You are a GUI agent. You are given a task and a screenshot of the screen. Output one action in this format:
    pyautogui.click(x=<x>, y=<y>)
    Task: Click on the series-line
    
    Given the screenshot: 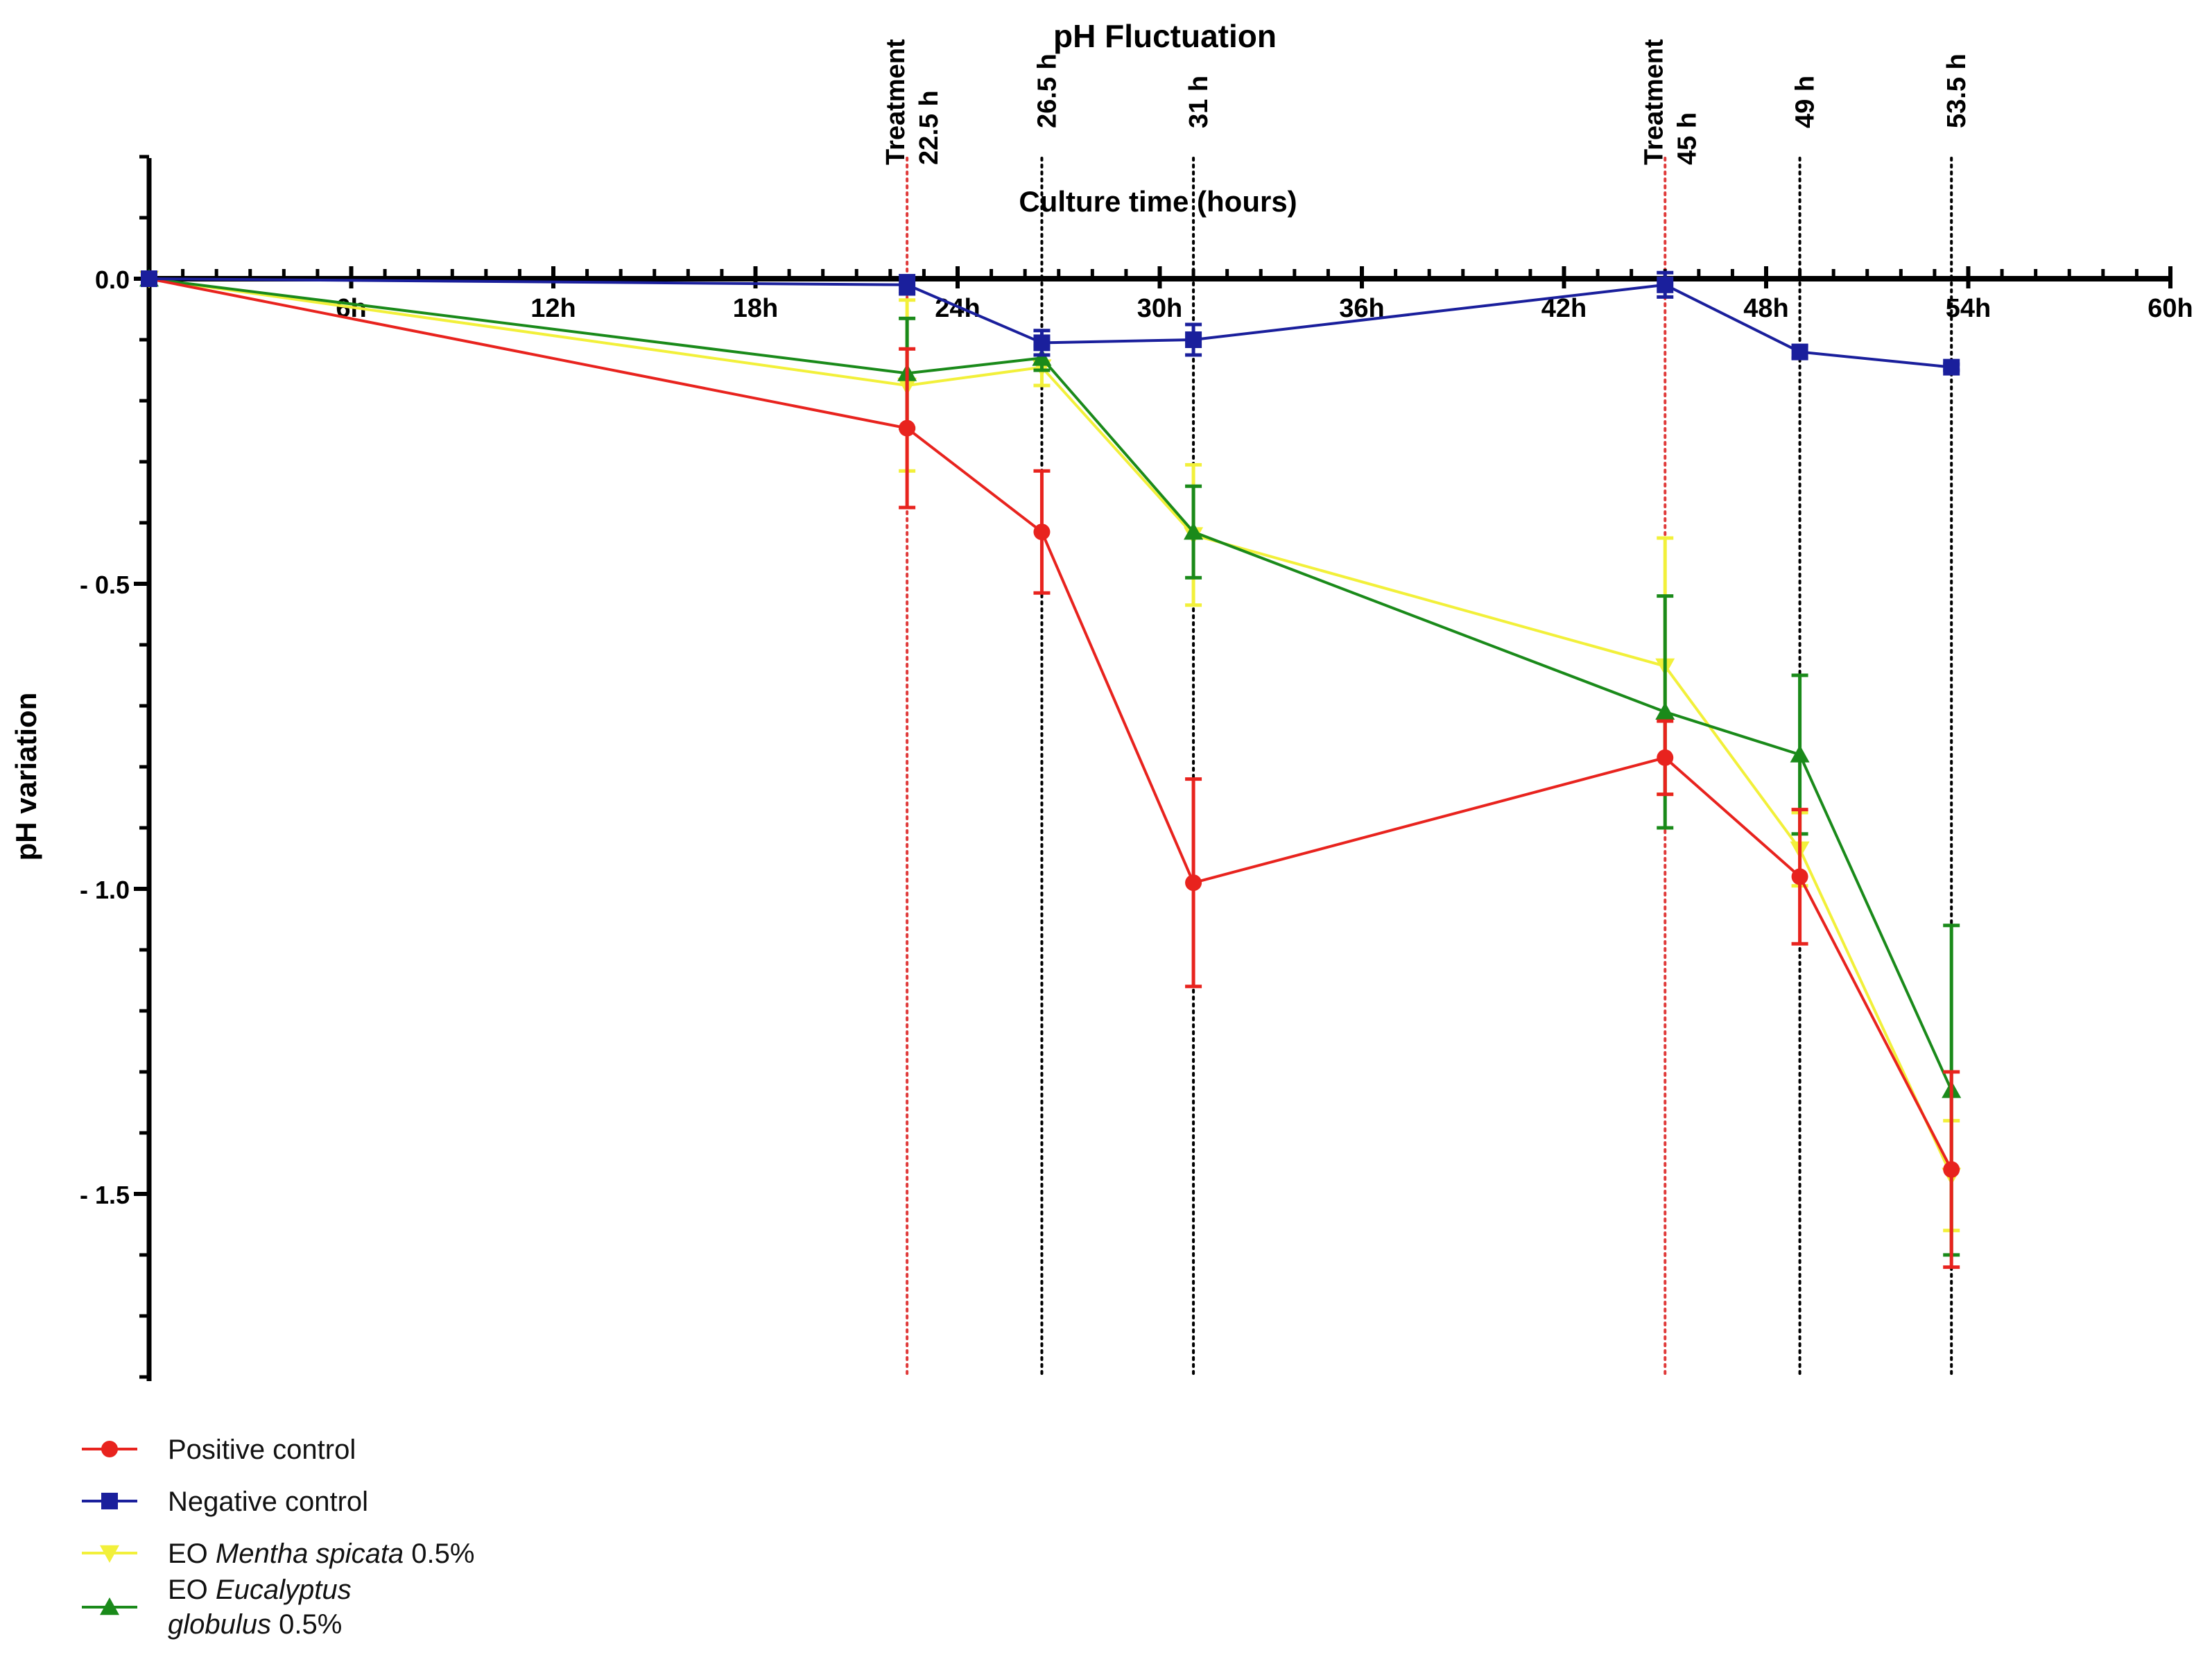 What is the action you would take?
    pyautogui.click(x=1050, y=323)
    